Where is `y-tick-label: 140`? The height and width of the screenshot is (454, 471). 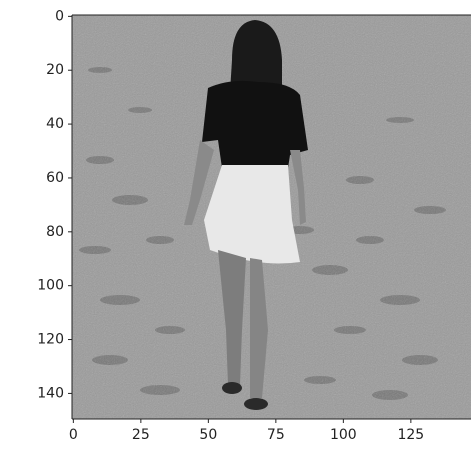
y-tick-label: 140 is located at coordinates (50, 393).